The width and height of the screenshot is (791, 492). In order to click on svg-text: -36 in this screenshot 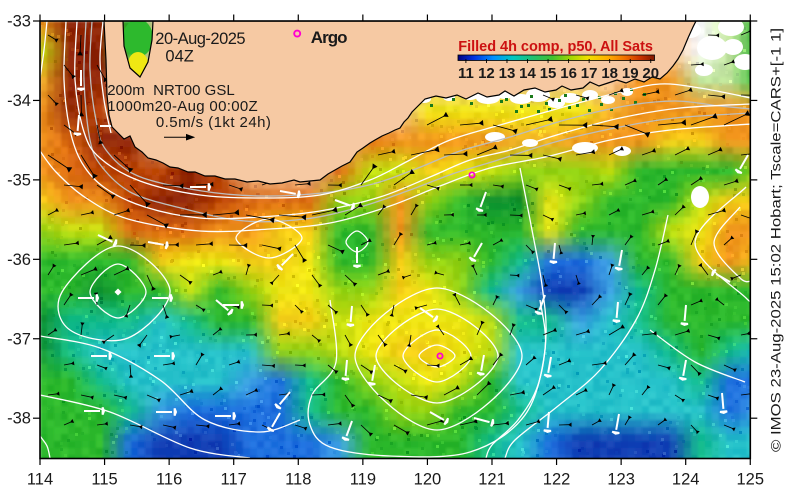, I will do `click(19, 260)`.